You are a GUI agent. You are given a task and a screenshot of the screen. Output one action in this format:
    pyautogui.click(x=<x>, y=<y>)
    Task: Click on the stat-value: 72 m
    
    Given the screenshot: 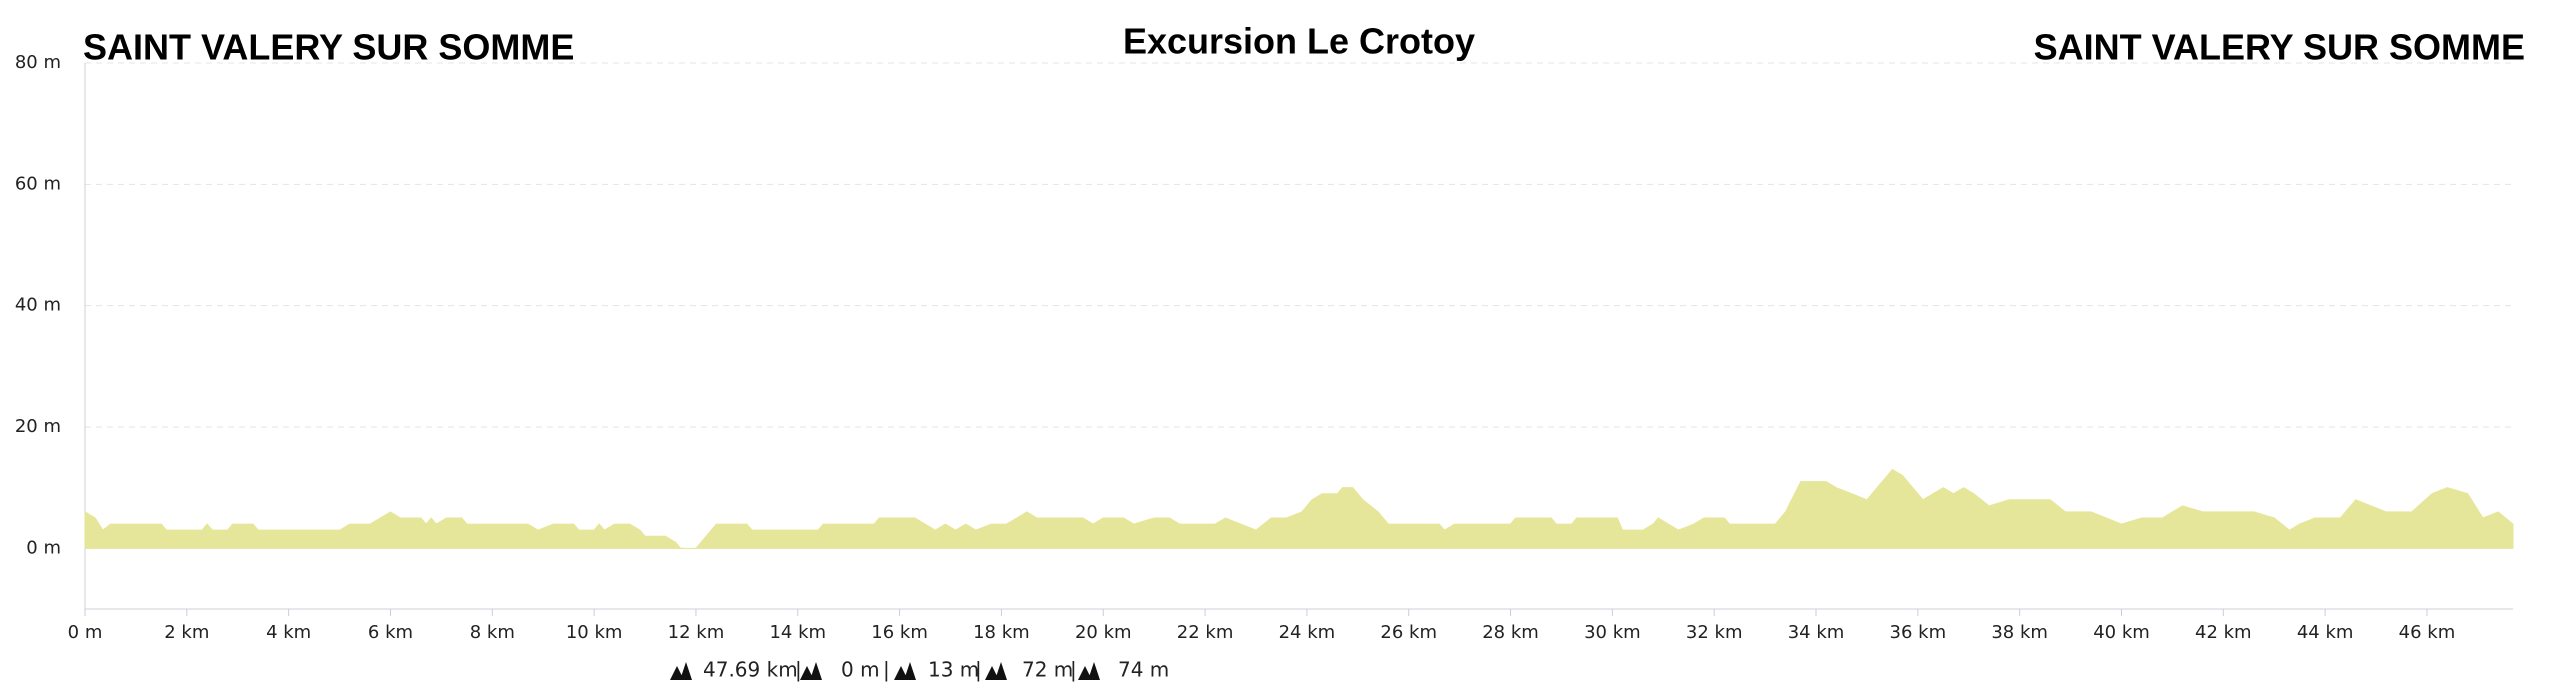 What is the action you would take?
    pyautogui.click(x=1047, y=670)
    